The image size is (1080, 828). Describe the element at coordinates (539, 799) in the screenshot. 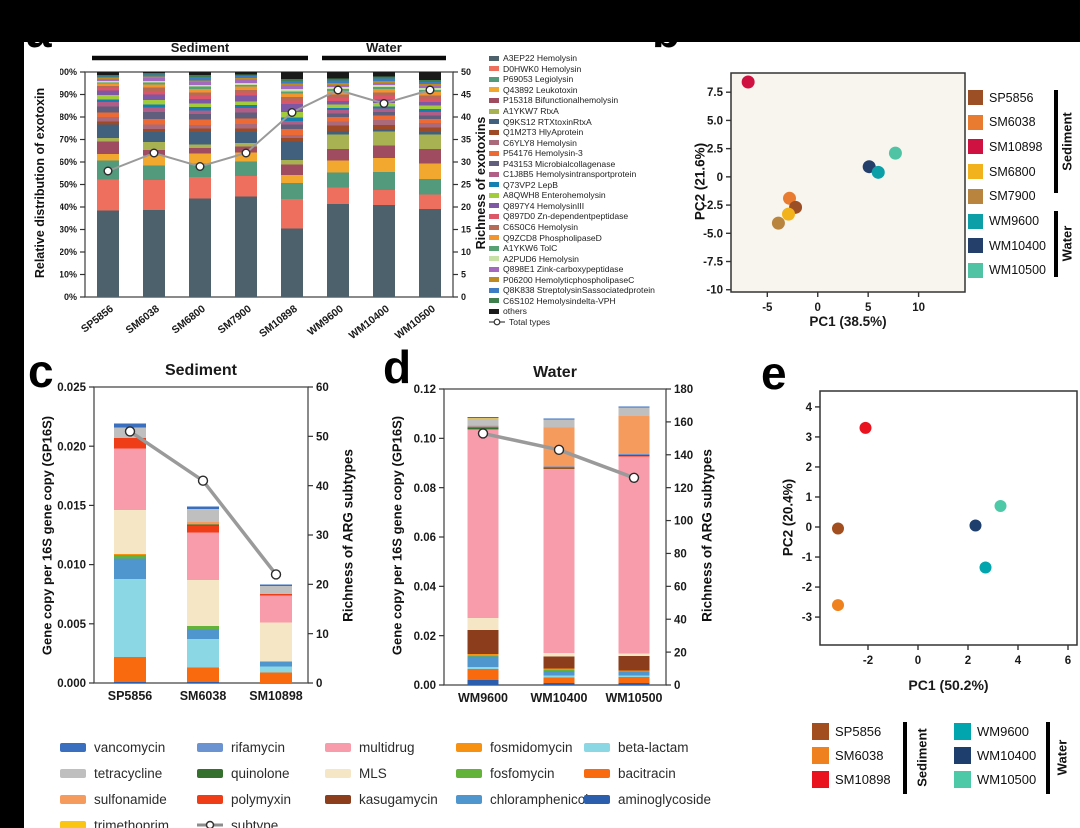

I see `arg-class-label: chloramphenicol` at that location.